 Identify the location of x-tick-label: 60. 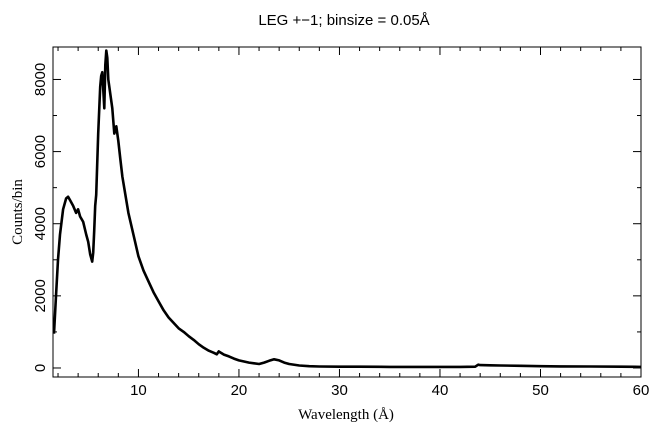
(641, 390).